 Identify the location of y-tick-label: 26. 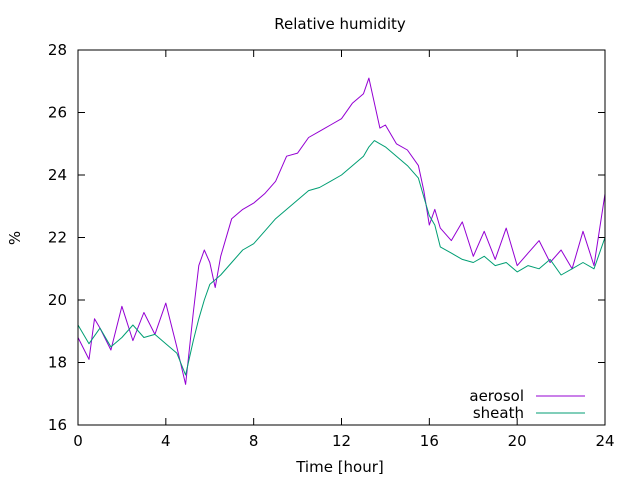
(57, 113).